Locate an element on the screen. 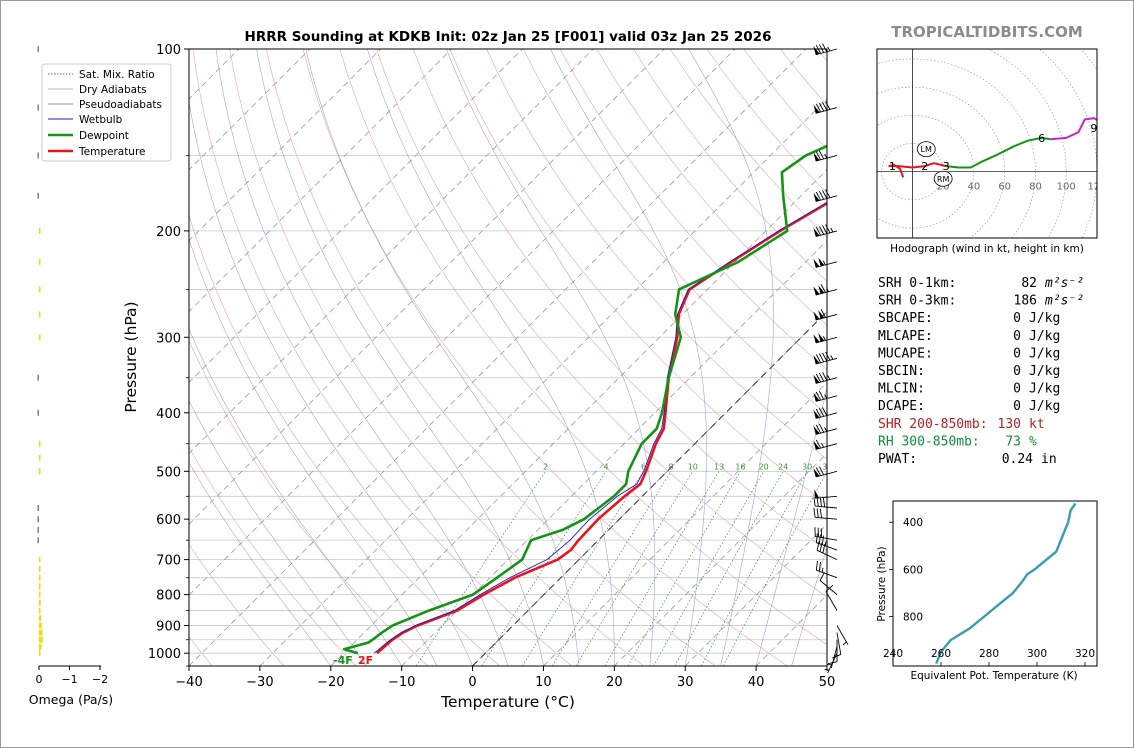 Image resolution: width=1134 pixels, height=748 pixels. omega-panel: 0 −1 −2 Omega (Pa/s) is located at coordinates (71, 376).